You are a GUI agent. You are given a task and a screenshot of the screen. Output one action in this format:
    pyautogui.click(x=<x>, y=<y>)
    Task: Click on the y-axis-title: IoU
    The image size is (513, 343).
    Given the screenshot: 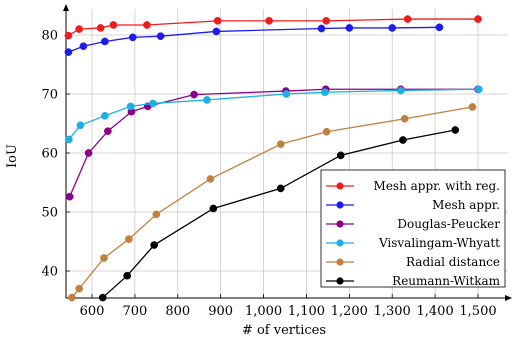 What is the action you would take?
    pyautogui.click(x=12, y=156)
    